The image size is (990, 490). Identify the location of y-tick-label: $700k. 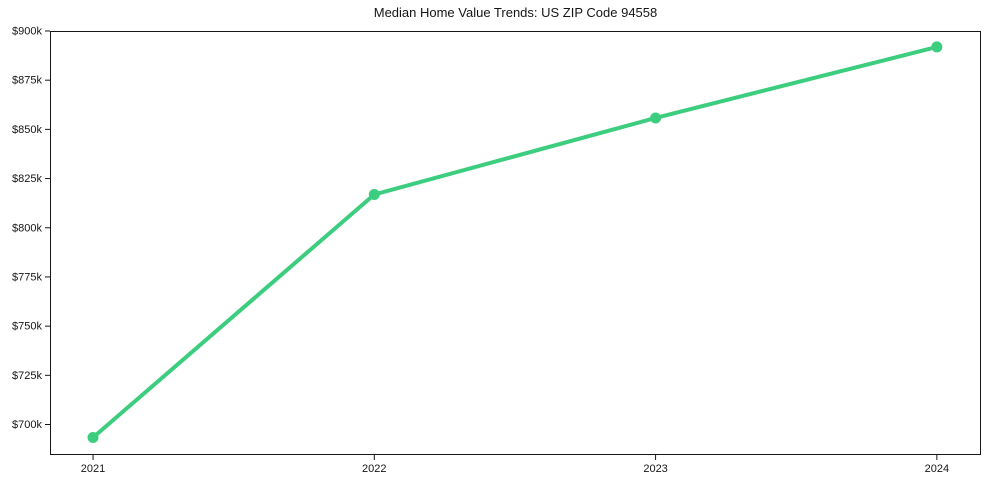
(27, 425).